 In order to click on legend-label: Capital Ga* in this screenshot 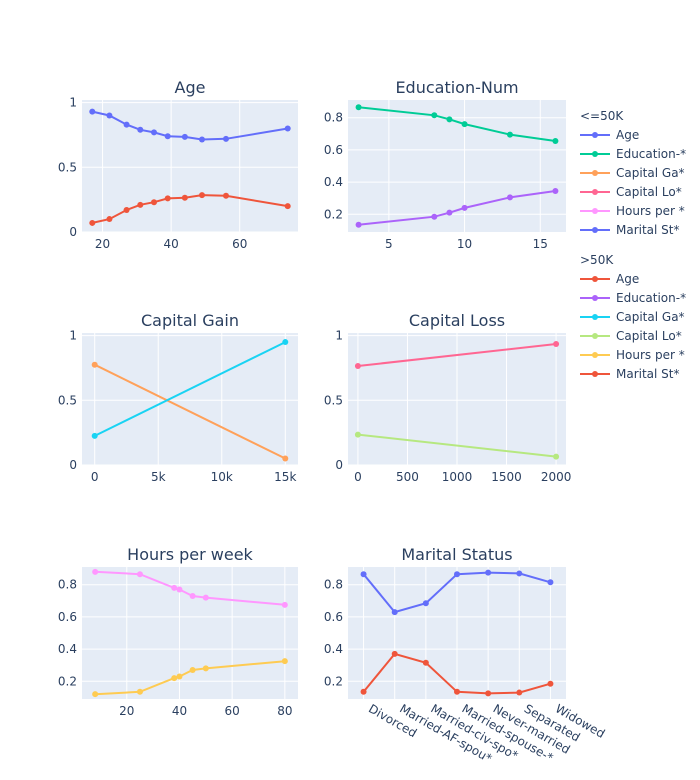, I will do `click(650, 317)`.